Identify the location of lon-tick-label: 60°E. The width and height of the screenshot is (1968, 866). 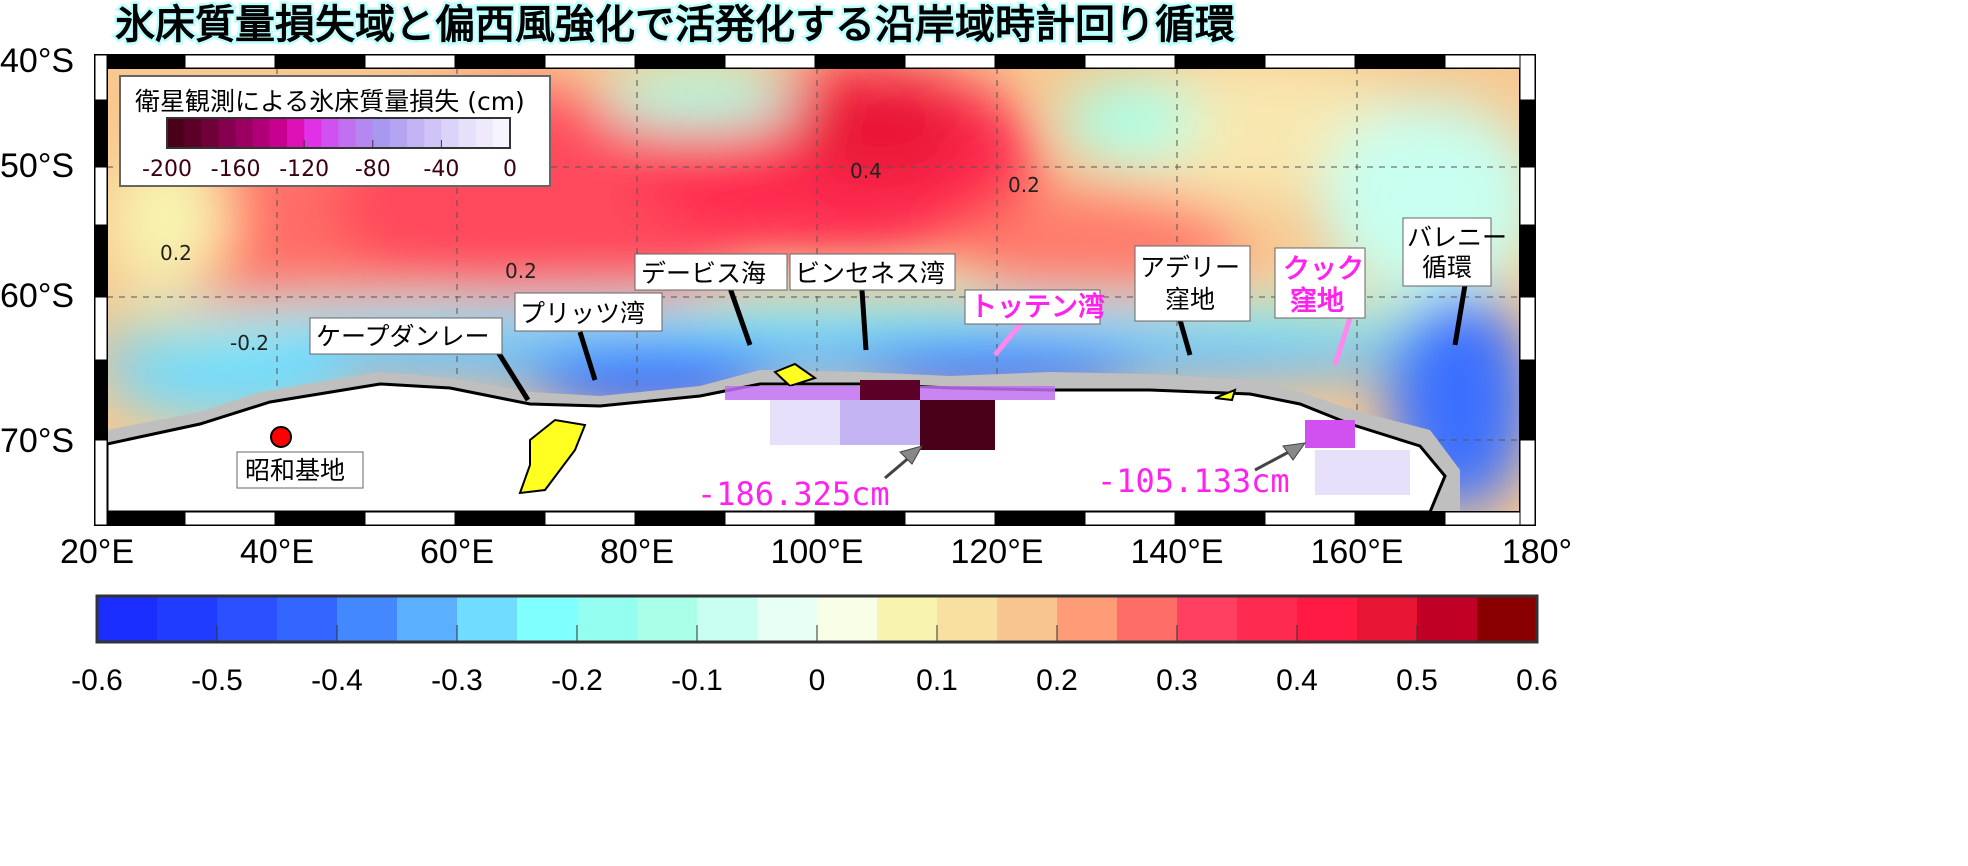
(457, 552).